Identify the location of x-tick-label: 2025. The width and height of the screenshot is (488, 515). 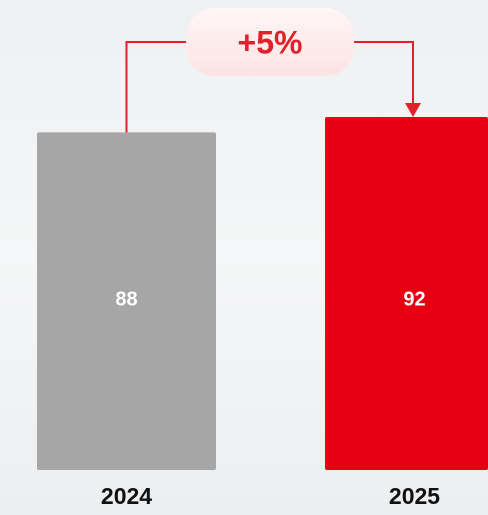
(414, 496).